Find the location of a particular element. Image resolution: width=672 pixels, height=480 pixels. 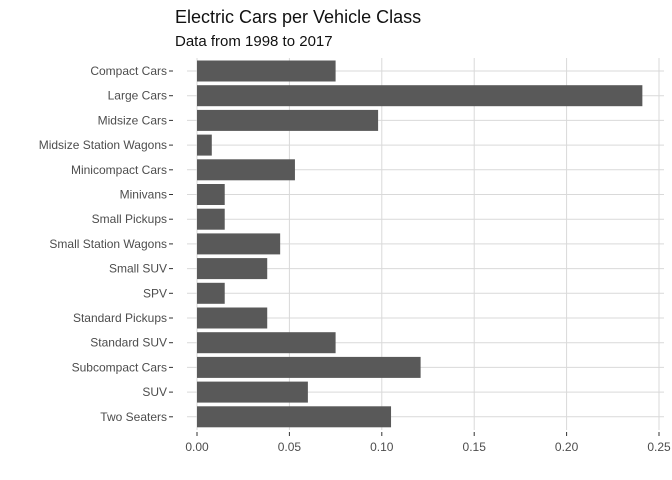

x-tick-label: 0.00 is located at coordinates (197, 447).